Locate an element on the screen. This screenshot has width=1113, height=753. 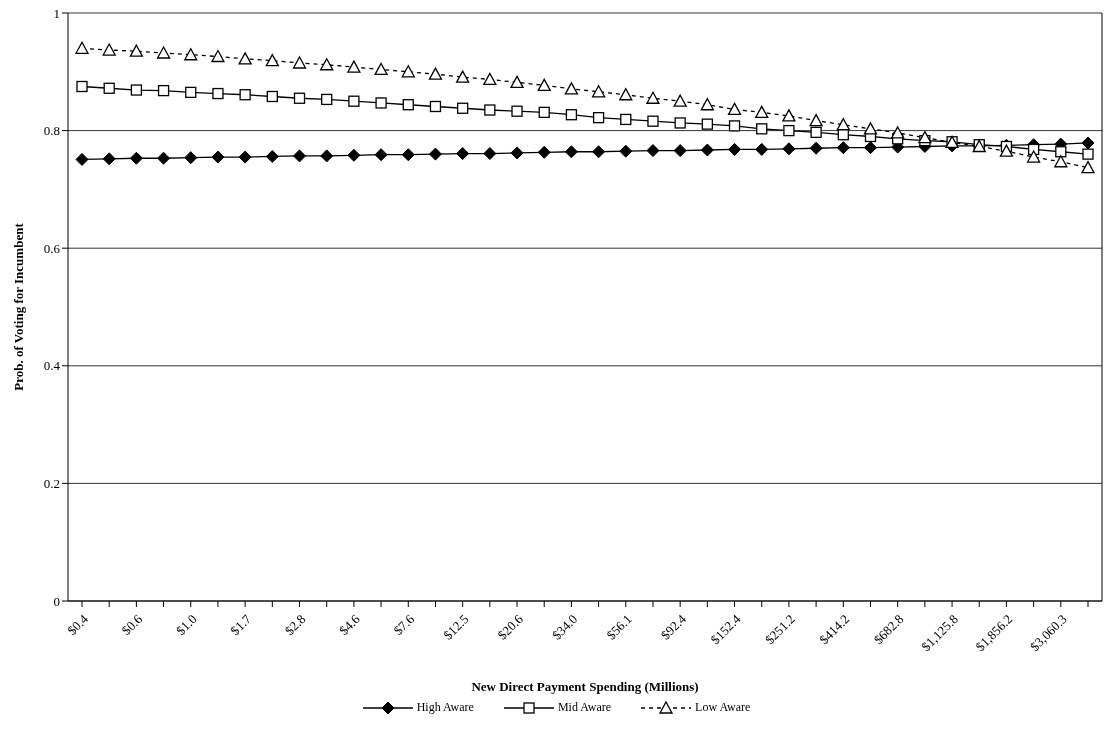
x-tick-label: $2.8 is located at coordinates (295, 624).